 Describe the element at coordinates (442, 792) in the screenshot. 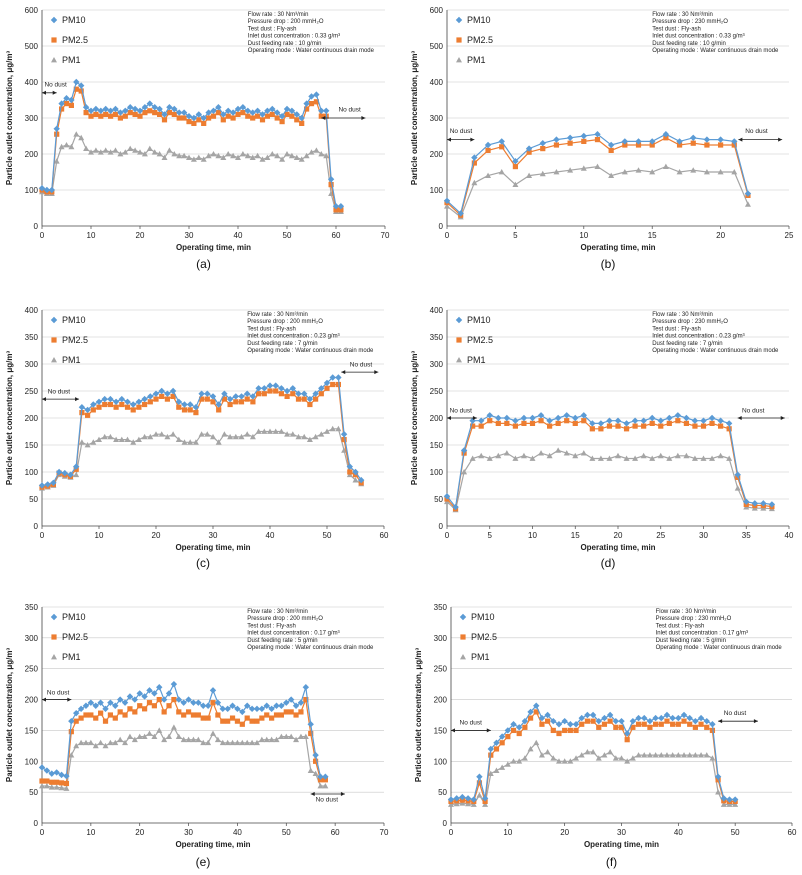

I see `y-tick-label: 50` at that location.